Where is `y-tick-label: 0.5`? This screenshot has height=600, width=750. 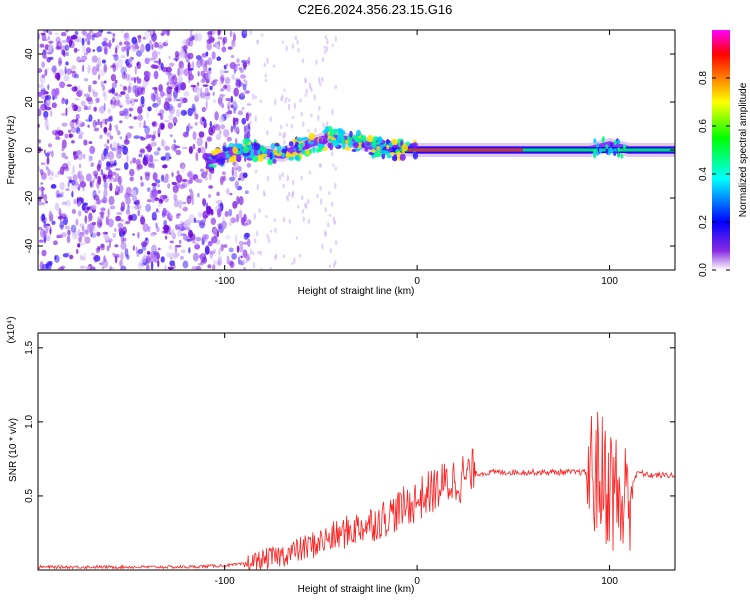 y-tick-label: 0.5 is located at coordinates (29, 496).